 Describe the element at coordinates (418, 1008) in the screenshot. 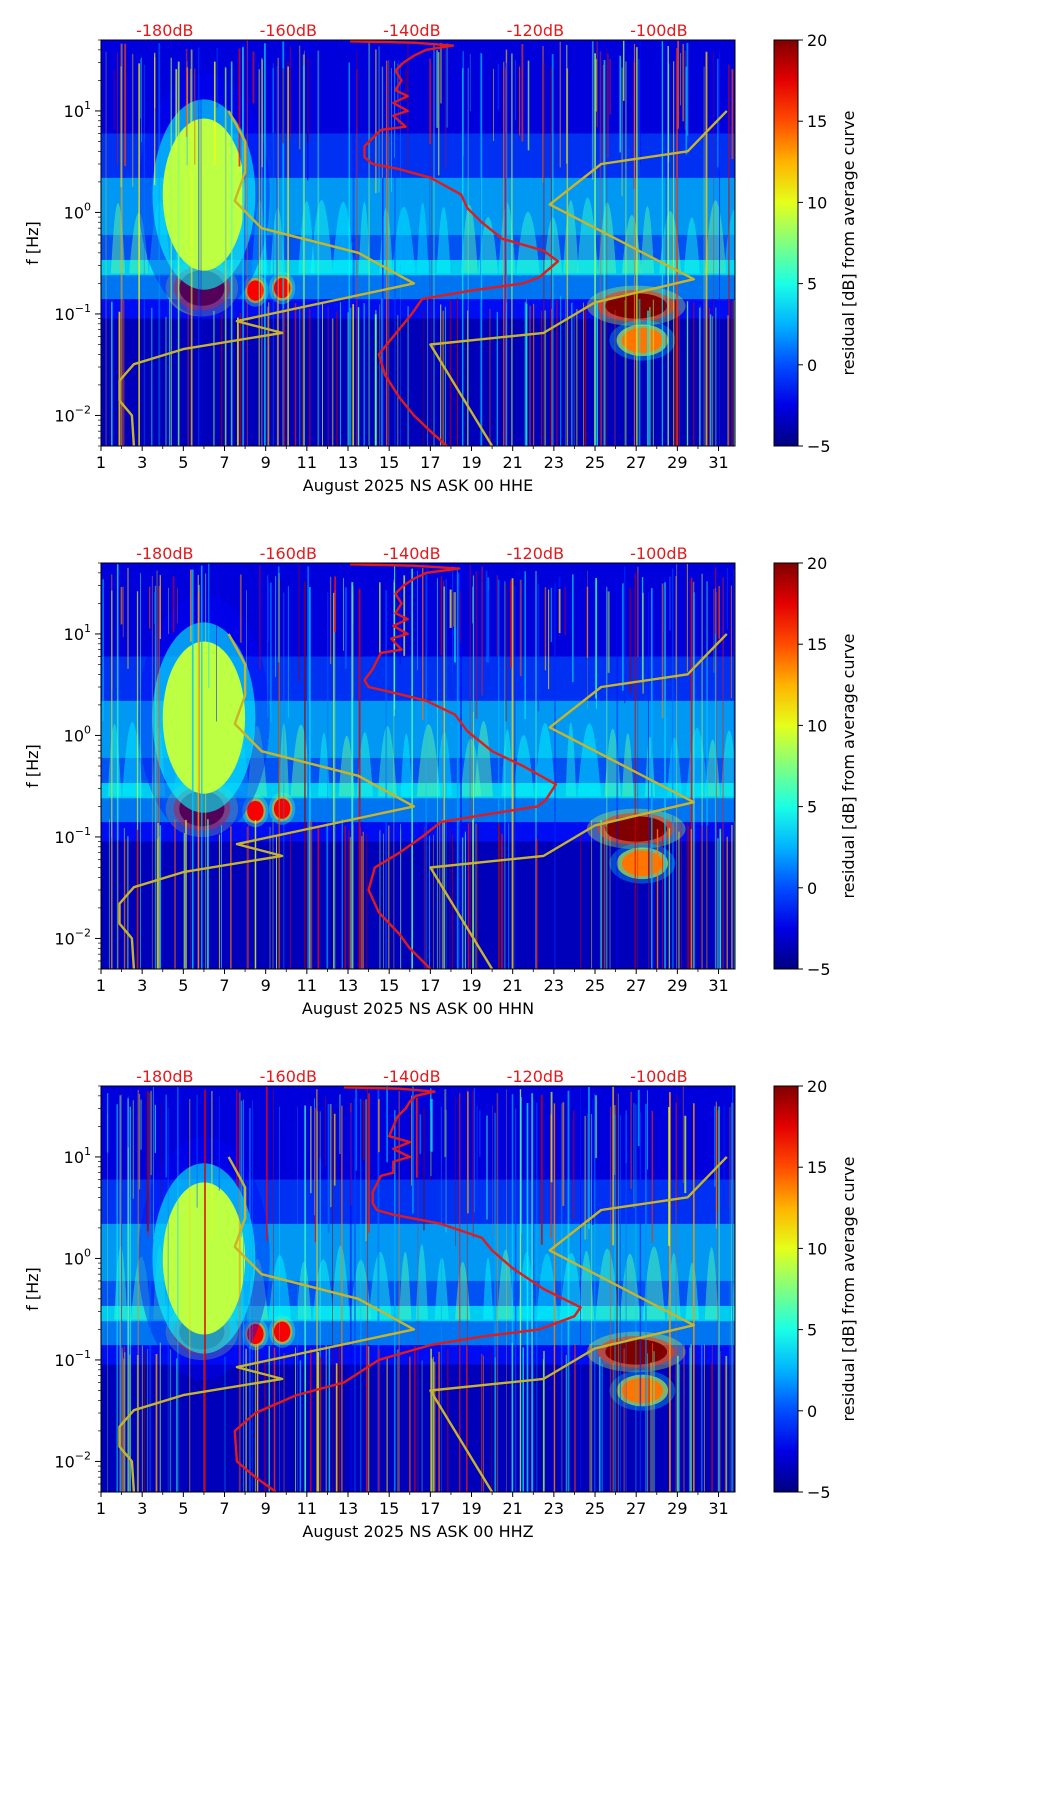

I see `x-axis-label: August 2025 NS ASK 00 HHN` at that location.